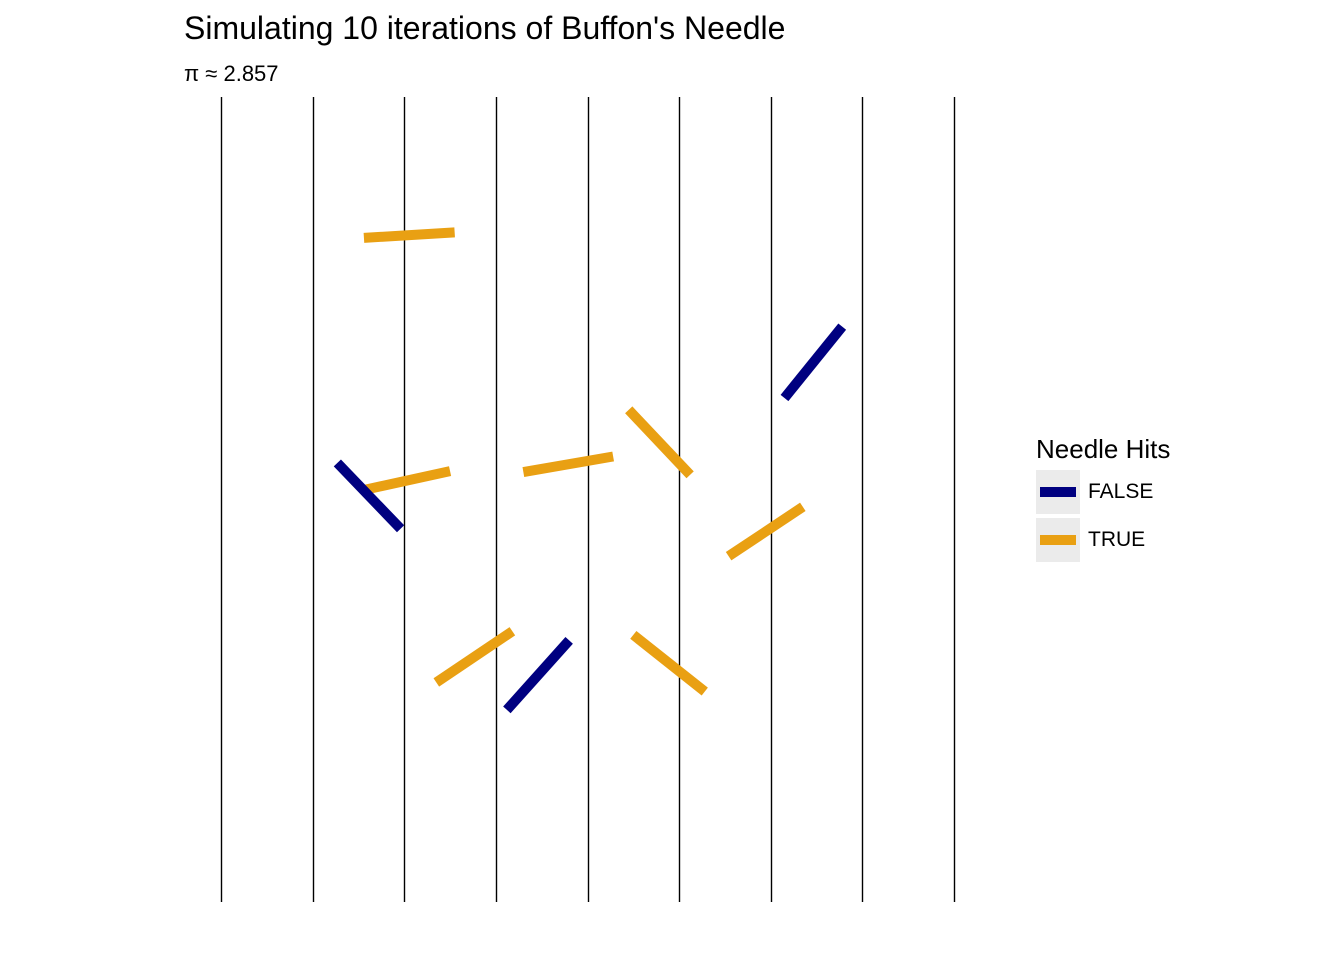 This screenshot has height=960, width=1344. Describe the element at coordinates (1103, 449) in the screenshot. I see `legend-title: Needle Hits` at that location.